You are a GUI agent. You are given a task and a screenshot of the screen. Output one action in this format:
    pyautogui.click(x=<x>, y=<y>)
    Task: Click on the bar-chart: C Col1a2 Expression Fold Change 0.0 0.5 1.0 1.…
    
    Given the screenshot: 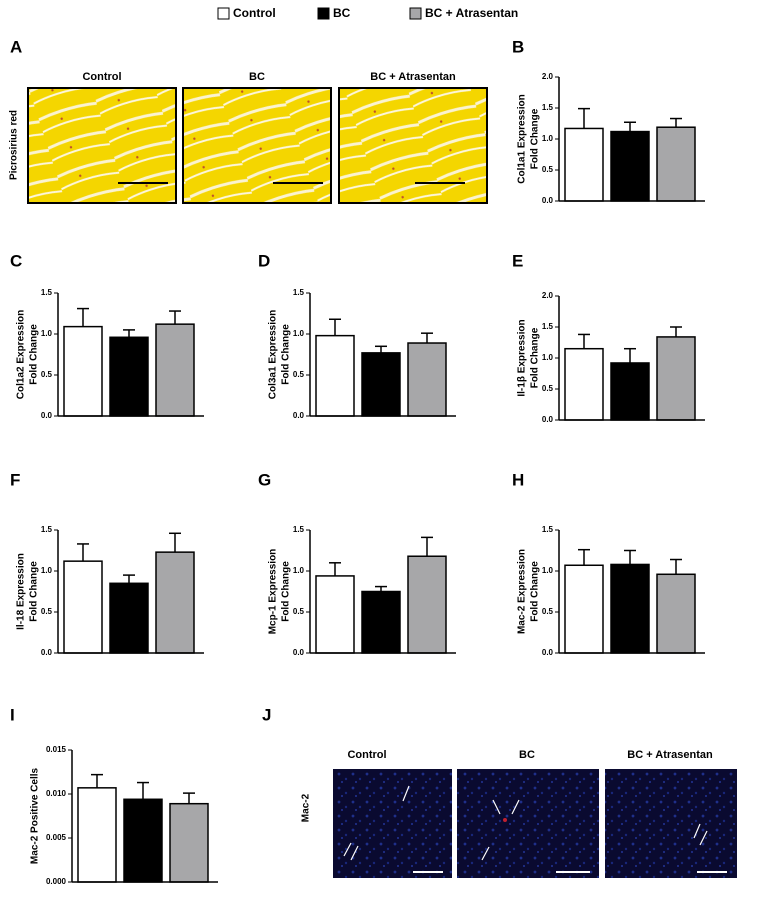 What is the action you would take?
    pyautogui.click(x=107, y=335)
    